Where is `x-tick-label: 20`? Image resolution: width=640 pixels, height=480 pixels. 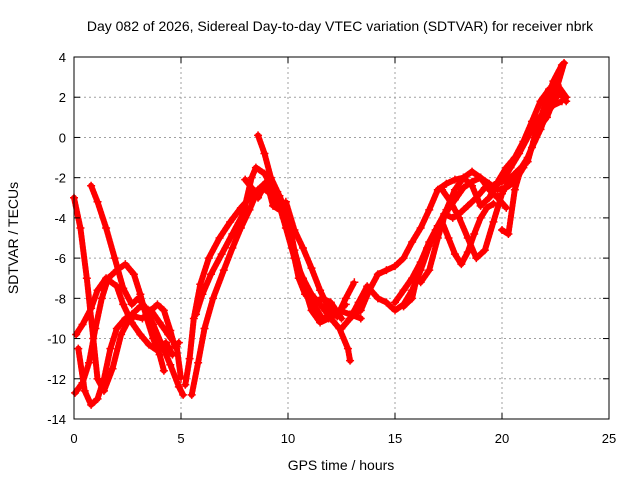
x-tick-label: 20 is located at coordinates (502, 438).